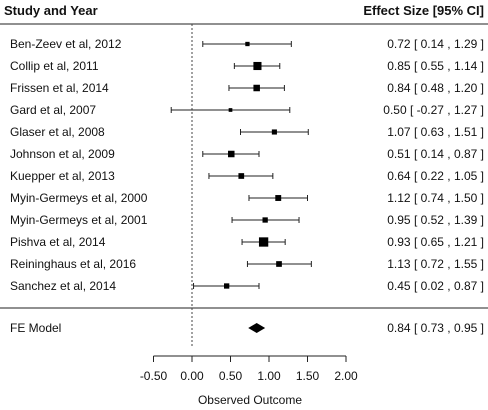 This screenshot has height=410, width=488. What do you see at coordinates (247, 154) in the screenshot?
I see `study-row: Johnson et al, 2009 0.51 [ 0.14 , 0.87 ]` at bounding box center [247, 154].